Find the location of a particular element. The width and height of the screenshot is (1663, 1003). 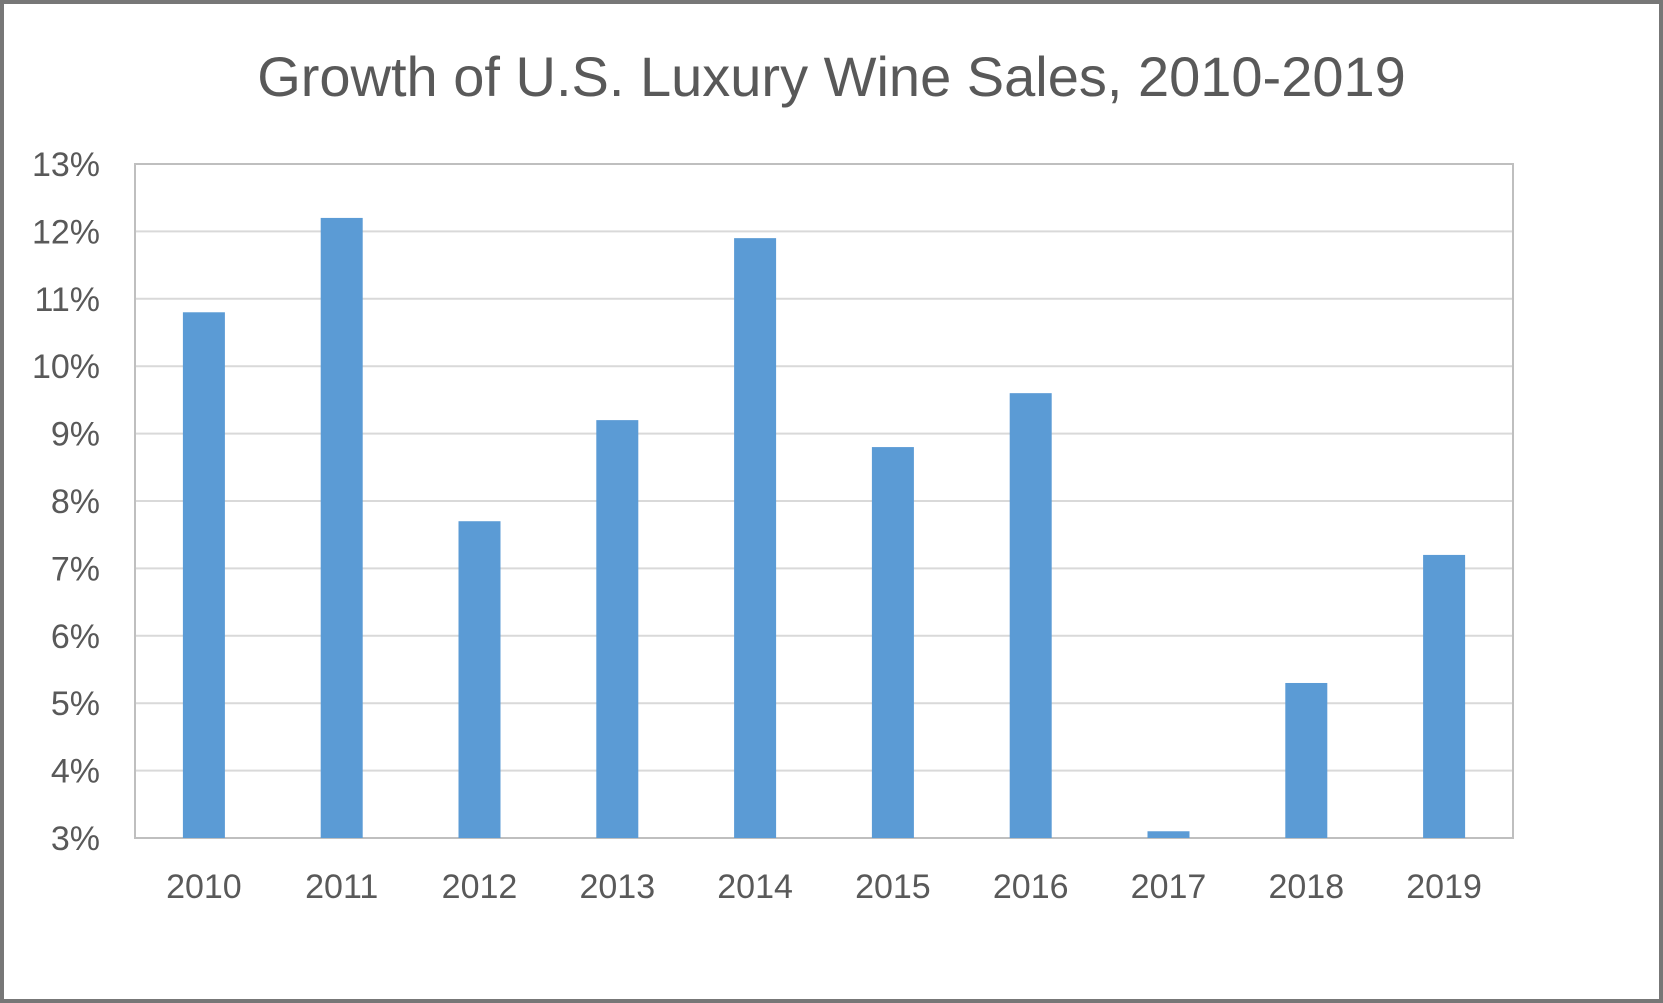

y-tick-label: 9% is located at coordinates (75, 435).